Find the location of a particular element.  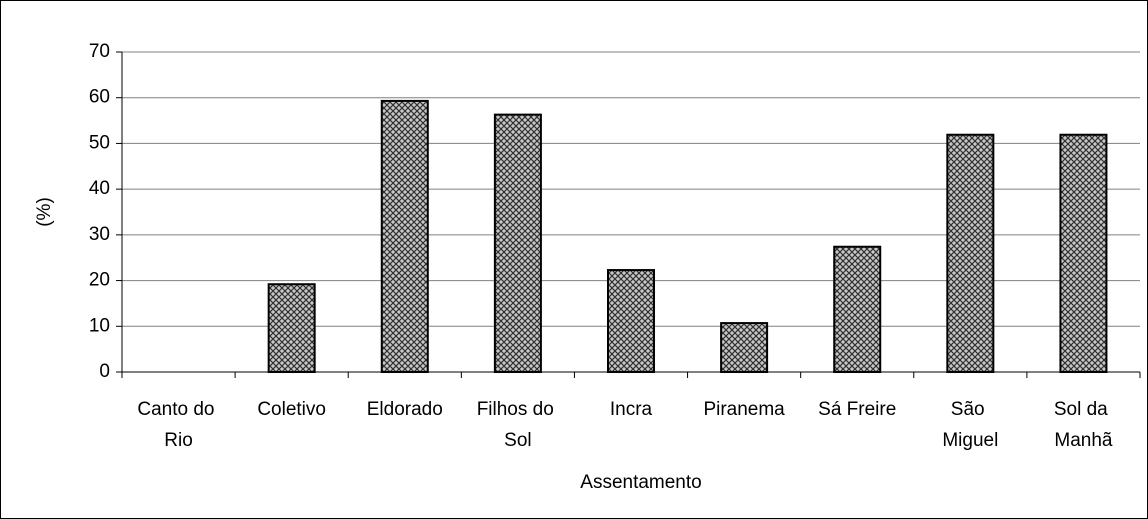

x-tick-label: Filhos do Sol is located at coordinates (518, 425).